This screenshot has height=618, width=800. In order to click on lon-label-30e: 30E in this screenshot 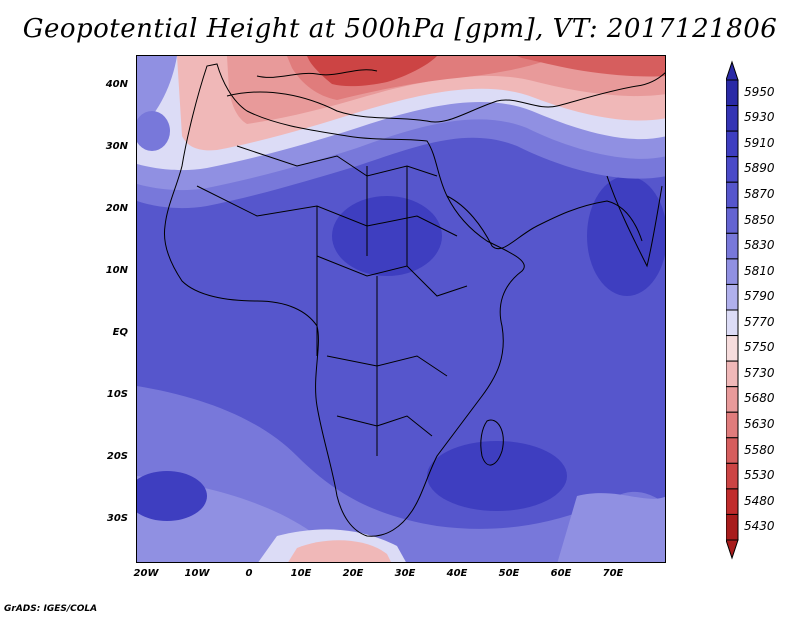, I will do `click(405, 573)`.